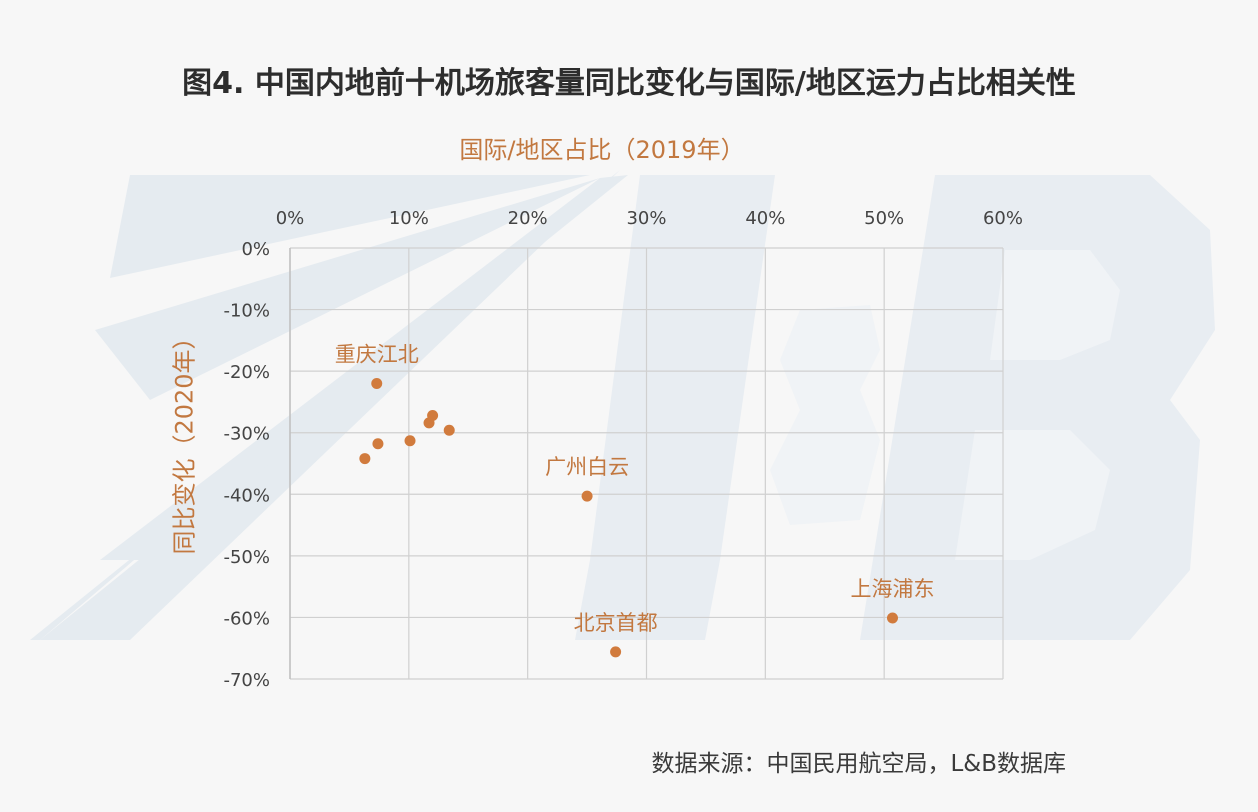  Describe the element at coordinates (858, 764) in the screenshot. I see `source-note: 数据来源：中国民用航空局，L&B数据库` at that location.